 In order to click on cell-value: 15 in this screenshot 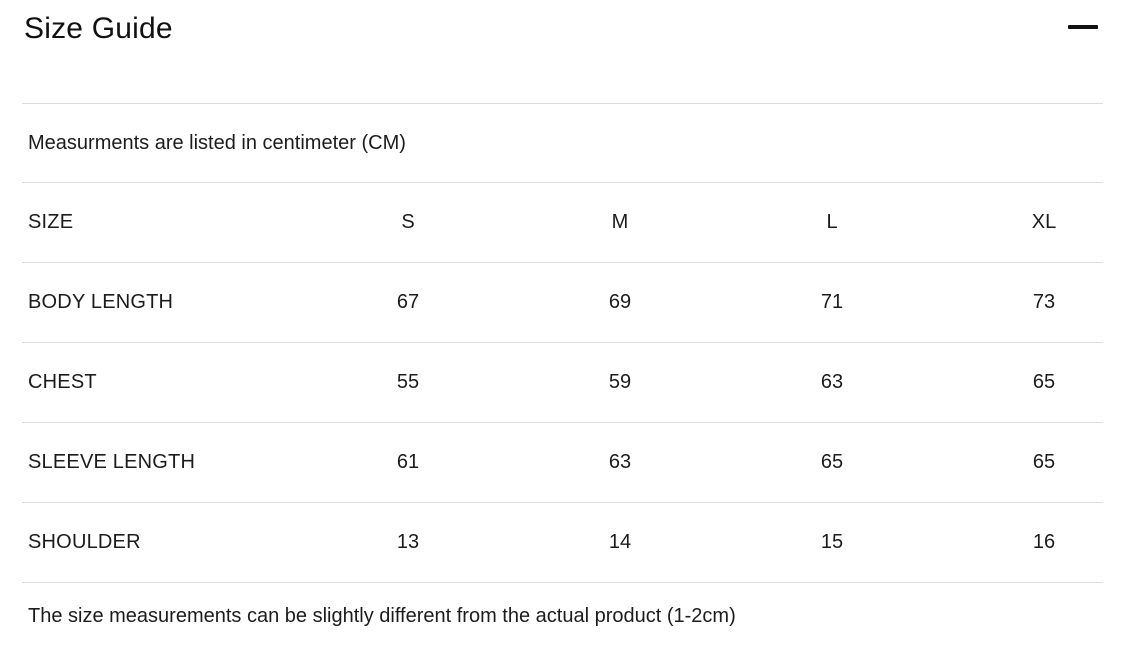, I will do `click(832, 541)`.